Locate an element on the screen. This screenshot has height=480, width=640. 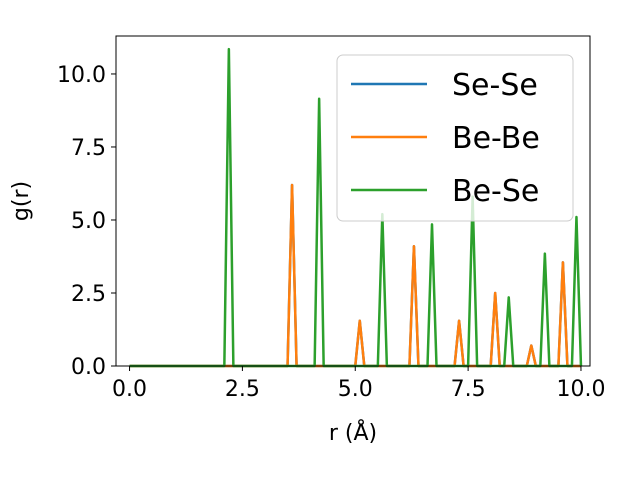
x-tick-label: 2.5 is located at coordinates (242, 389).